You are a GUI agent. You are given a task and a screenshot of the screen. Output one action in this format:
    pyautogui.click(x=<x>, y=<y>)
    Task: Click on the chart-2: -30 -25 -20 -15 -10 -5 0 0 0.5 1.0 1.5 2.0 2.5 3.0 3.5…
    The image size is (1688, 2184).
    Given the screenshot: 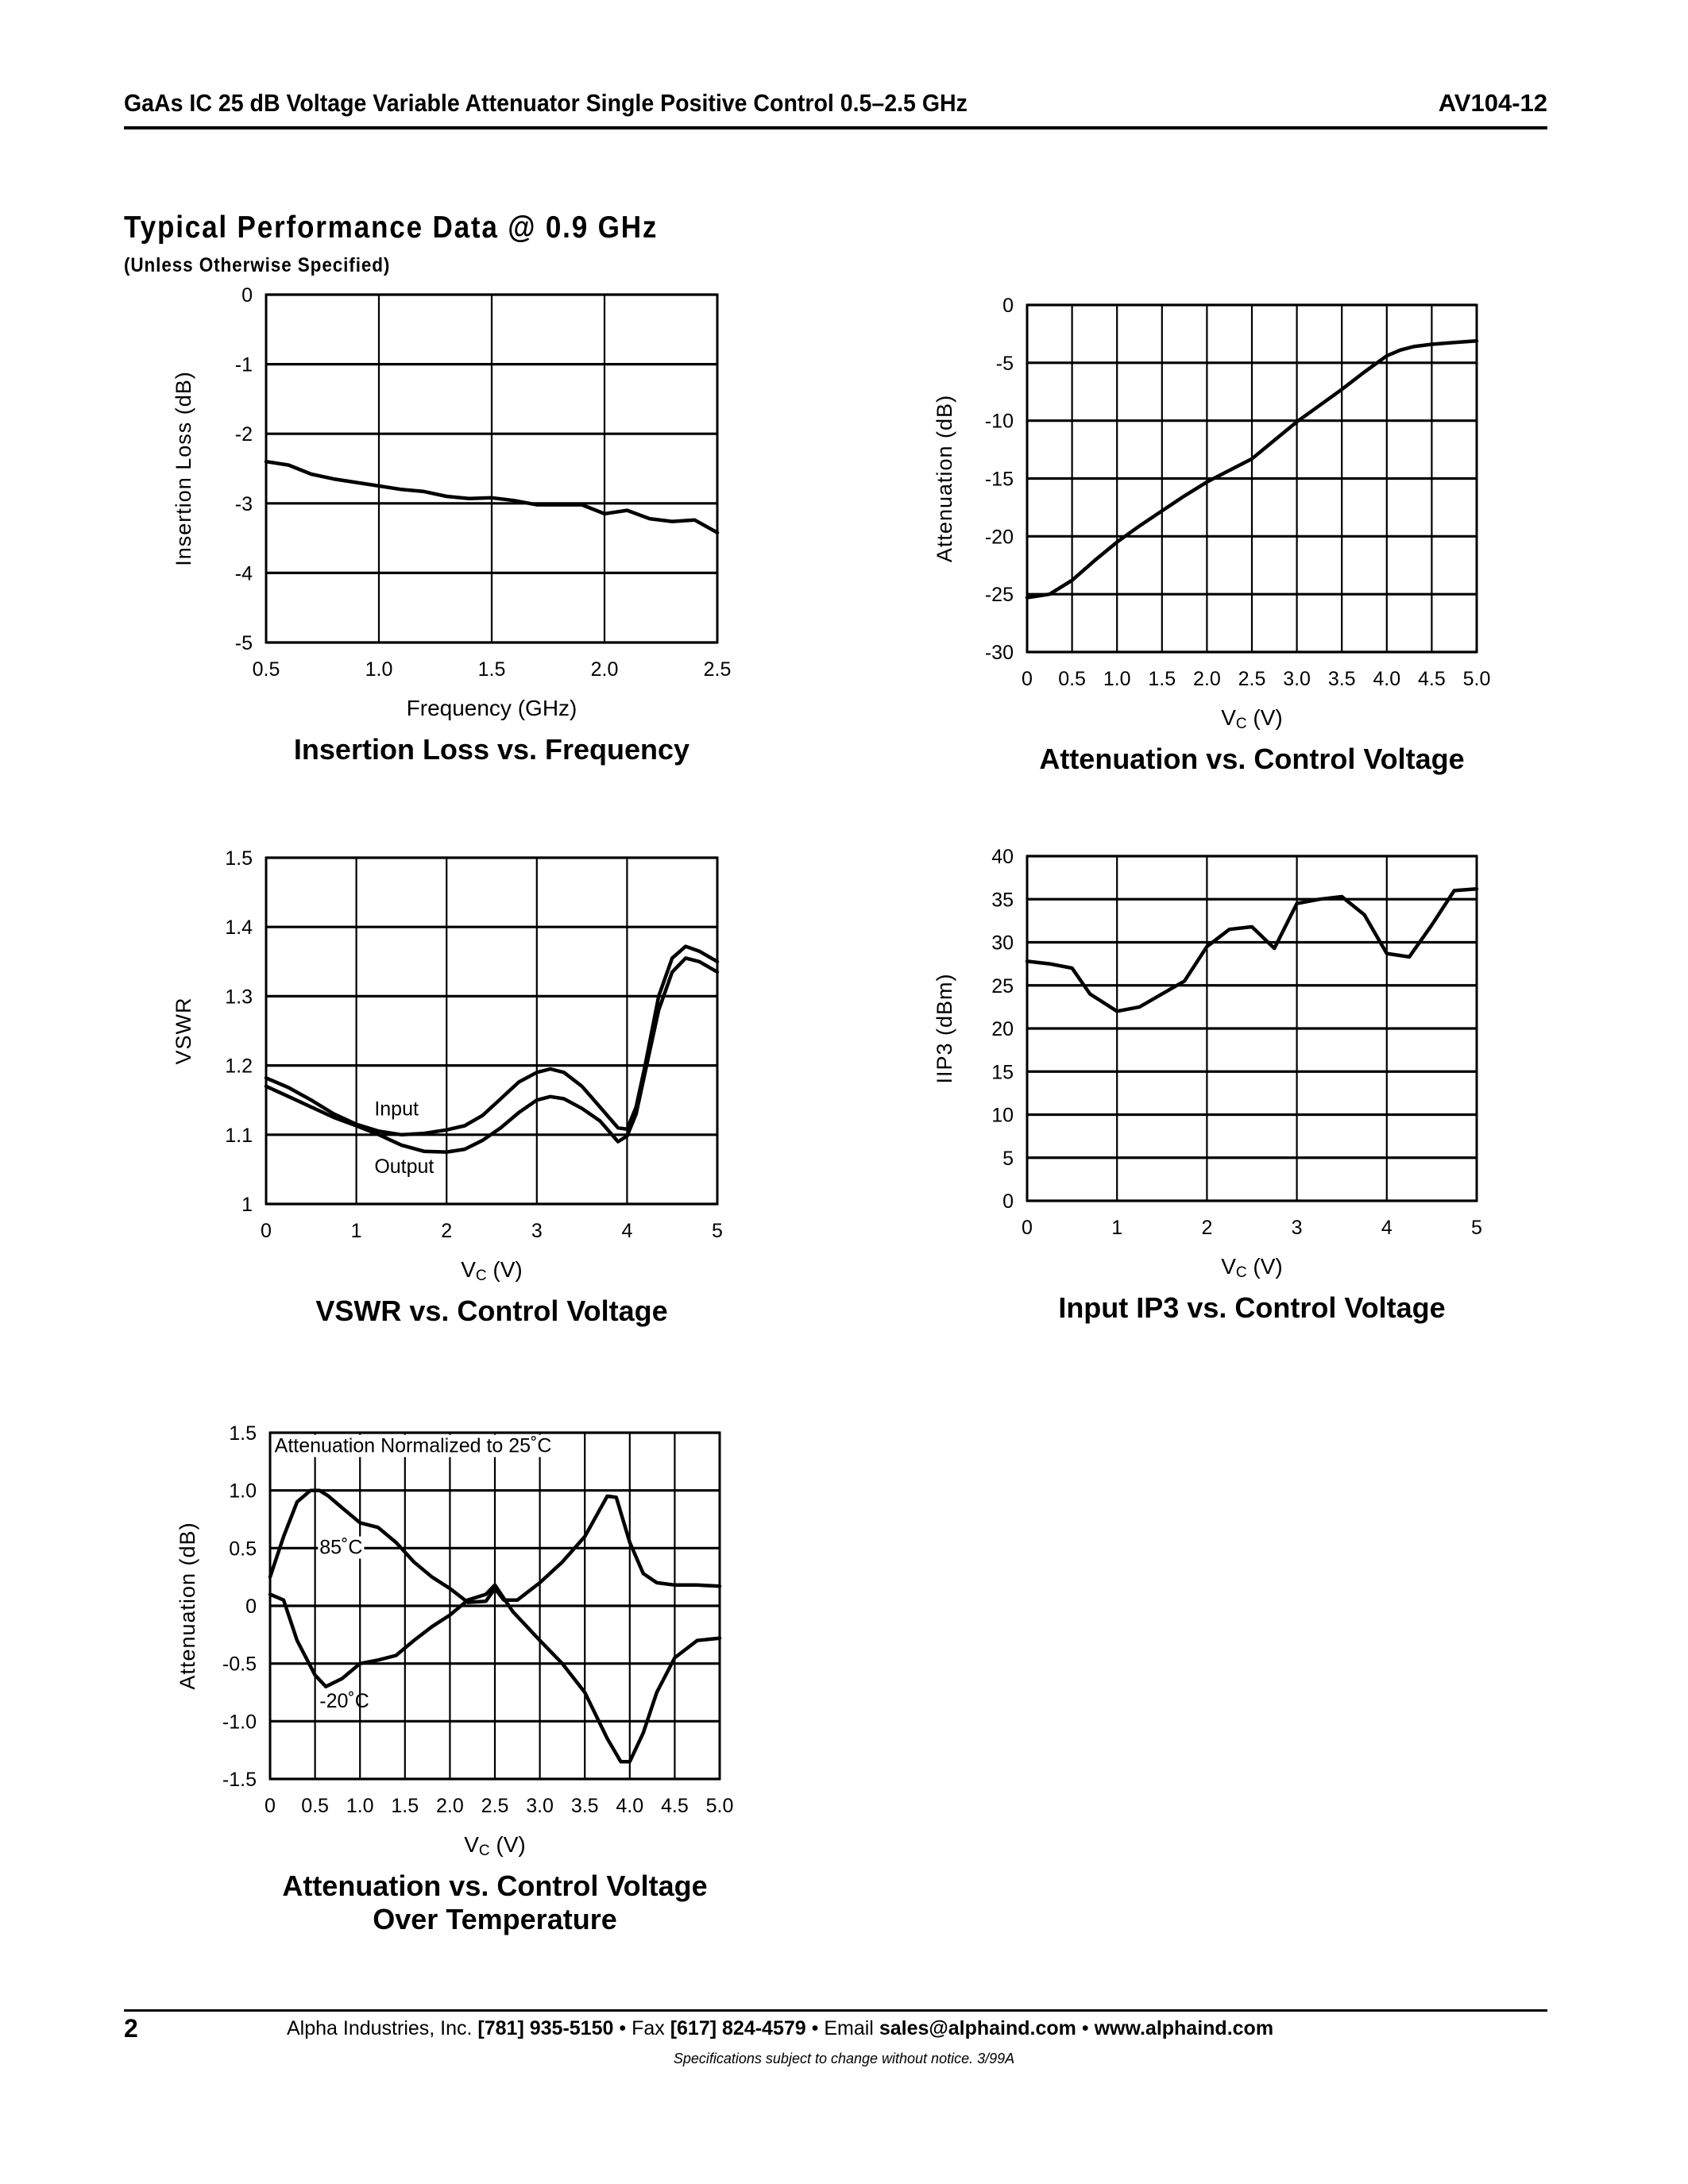 What is the action you would take?
    pyautogui.click(x=1211, y=535)
    